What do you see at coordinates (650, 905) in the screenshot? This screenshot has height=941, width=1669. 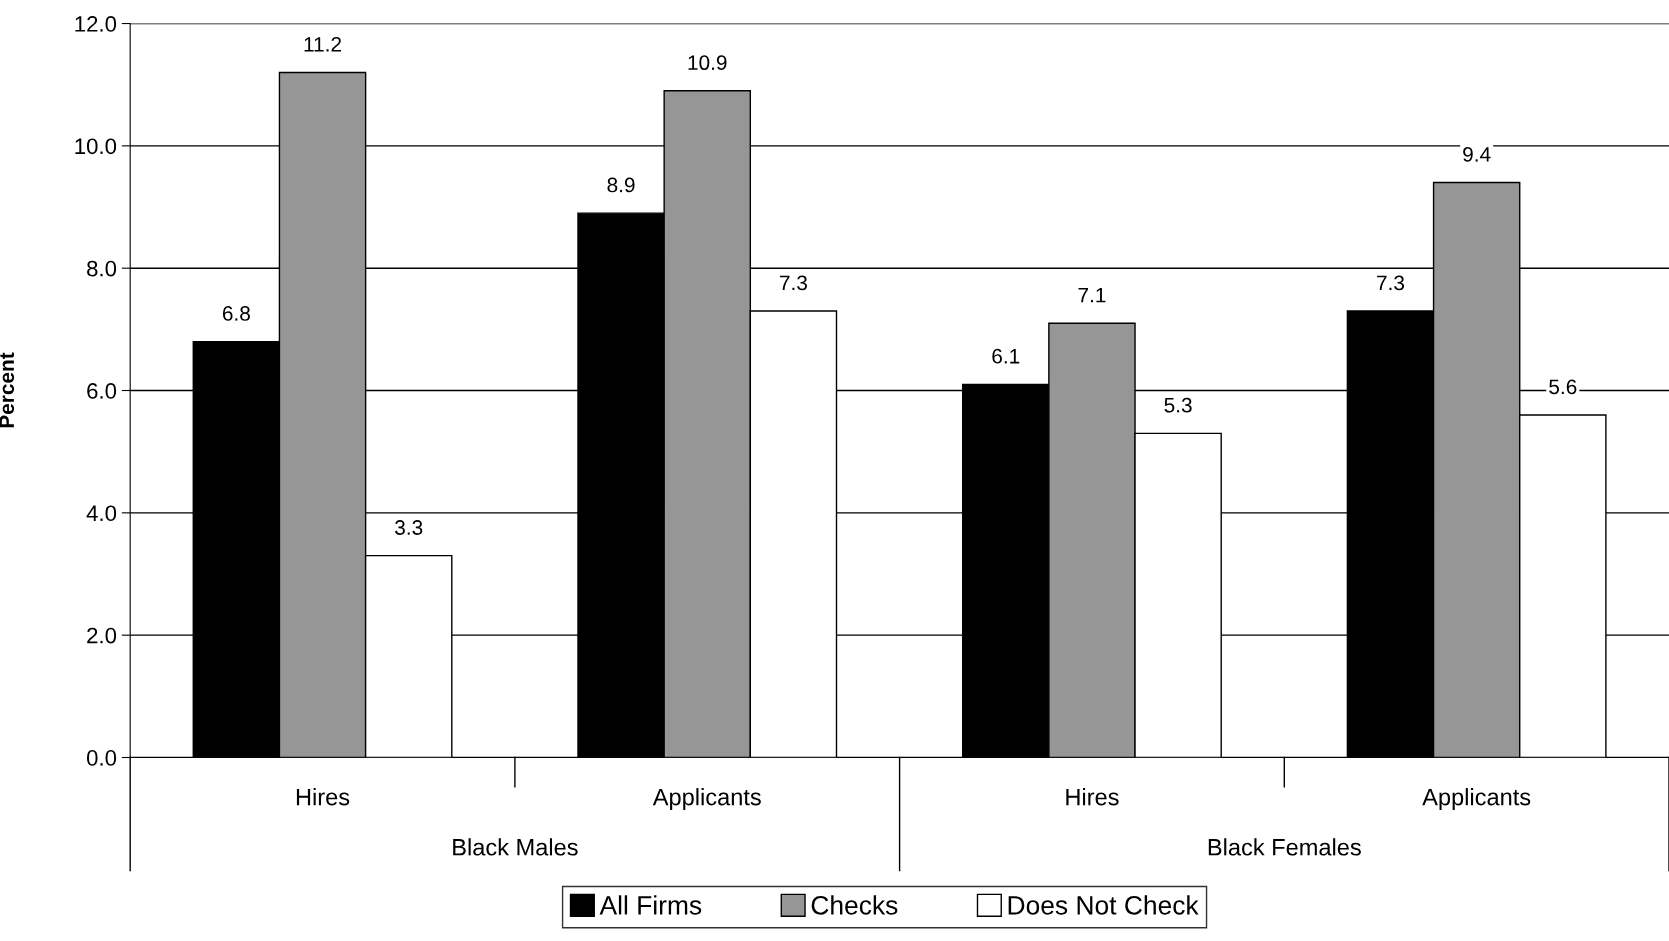 I see `legend-label: All Firms` at bounding box center [650, 905].